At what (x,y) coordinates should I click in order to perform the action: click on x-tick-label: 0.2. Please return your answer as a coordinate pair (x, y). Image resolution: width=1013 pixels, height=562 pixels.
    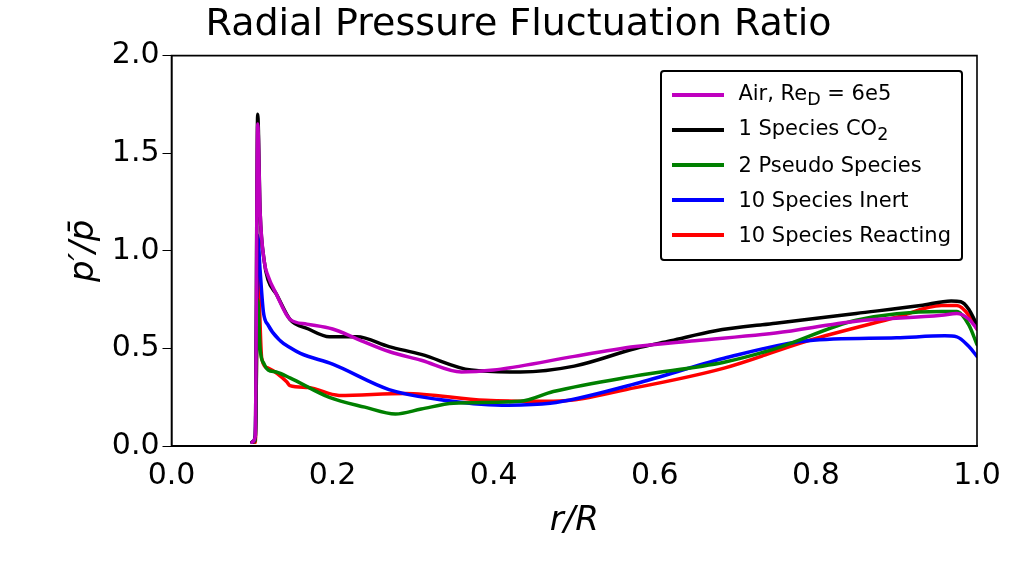
    Looking at the image, I should click on (332, 473).